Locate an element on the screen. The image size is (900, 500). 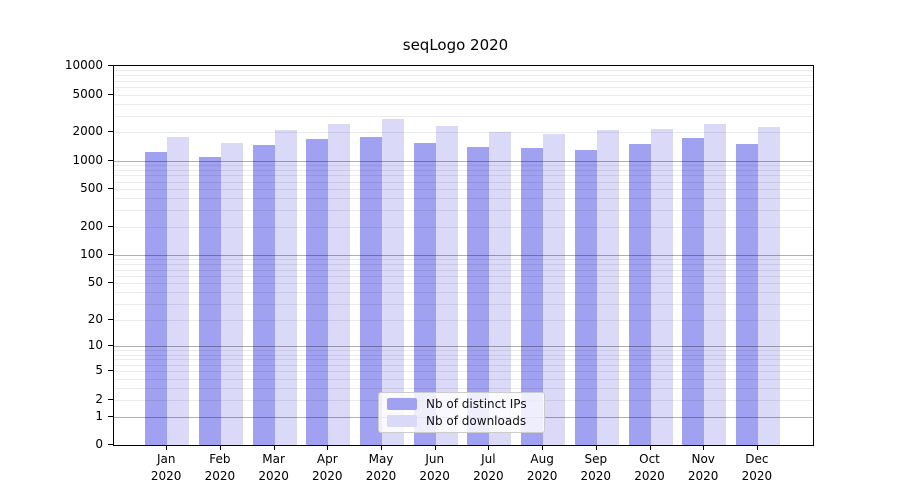
legend-swatch-nb-of-distinct-ips is located at coordinates (402, 404).